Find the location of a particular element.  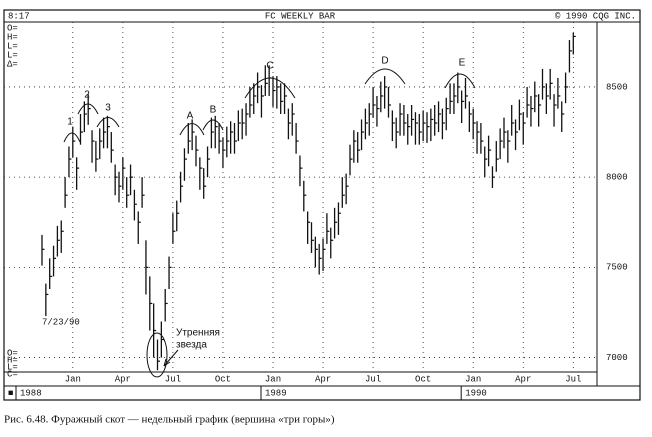

annotation: B is located at coordinates (213, 110).